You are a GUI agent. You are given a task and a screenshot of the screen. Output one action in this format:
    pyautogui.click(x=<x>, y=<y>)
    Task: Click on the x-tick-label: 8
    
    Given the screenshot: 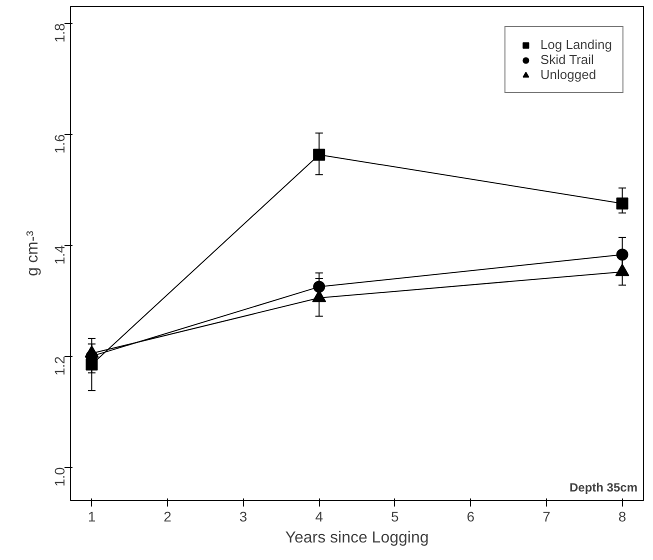 What is the action you would take?
    pyautogui.click(x=622, y=516)
    